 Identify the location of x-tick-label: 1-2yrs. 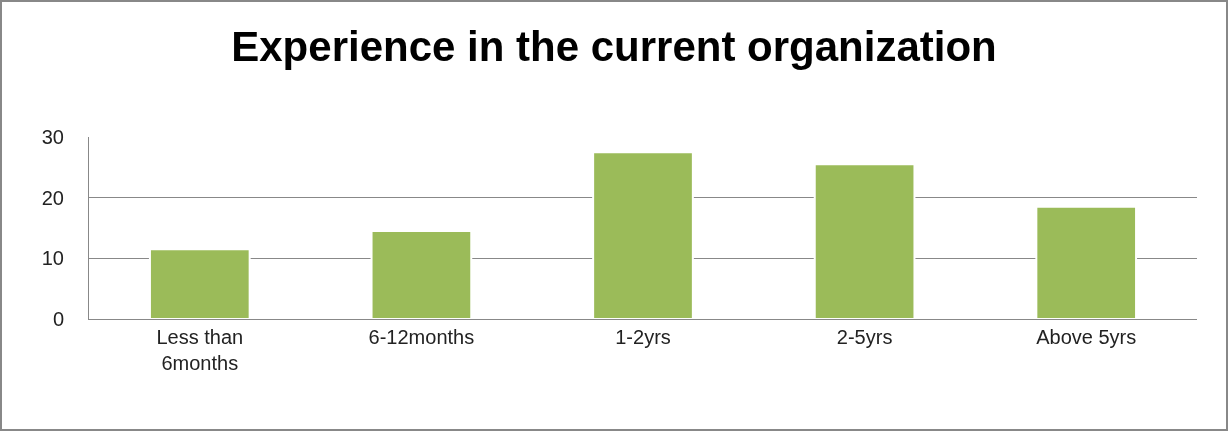
(643, 337).